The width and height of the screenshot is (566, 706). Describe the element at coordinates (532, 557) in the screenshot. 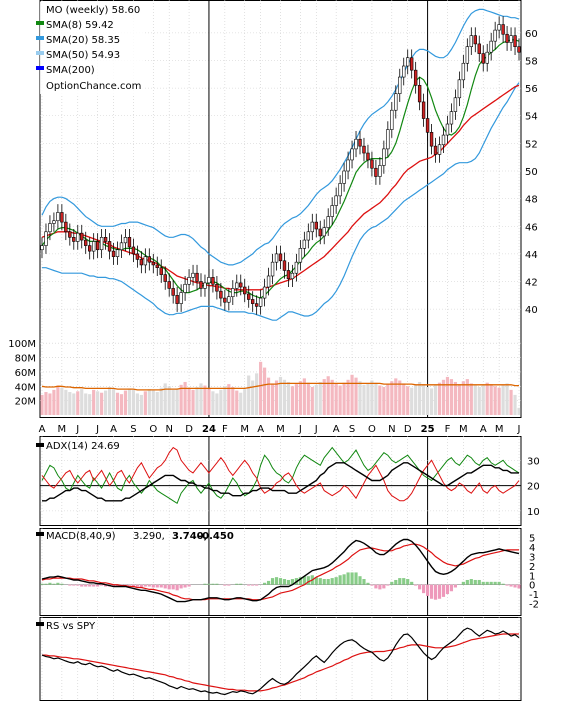

I see `macd-tick-label: 3` at that location.